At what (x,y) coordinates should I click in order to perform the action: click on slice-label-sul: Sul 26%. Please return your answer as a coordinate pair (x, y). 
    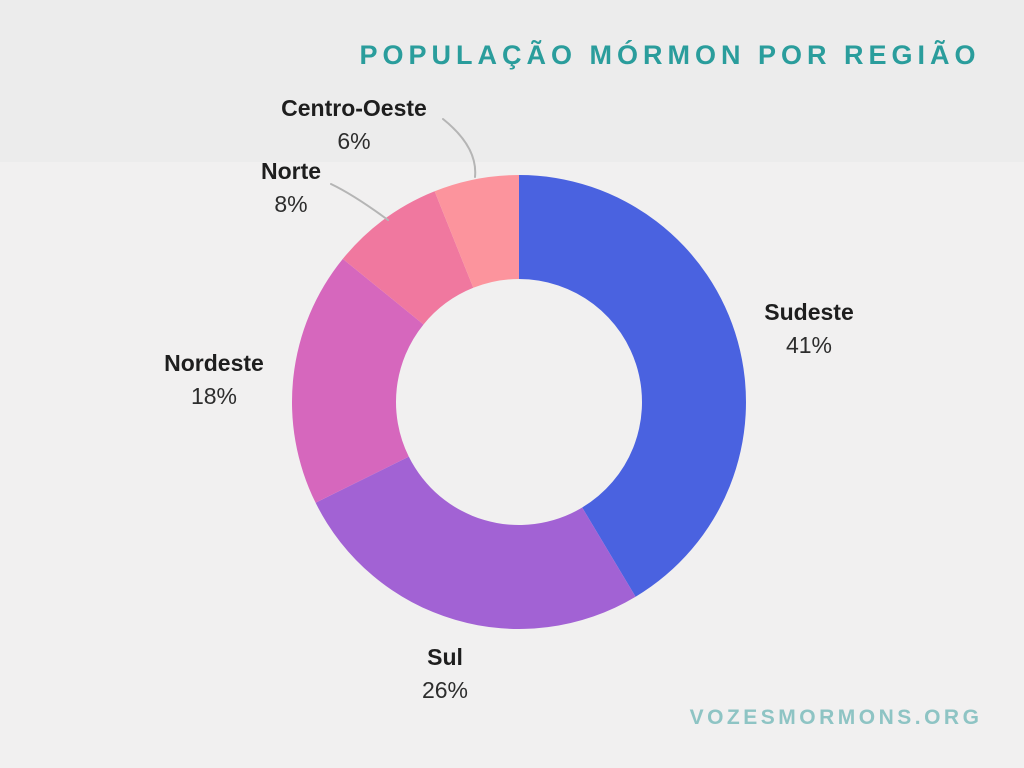
    Looking at the image, I should click on (445, 674).